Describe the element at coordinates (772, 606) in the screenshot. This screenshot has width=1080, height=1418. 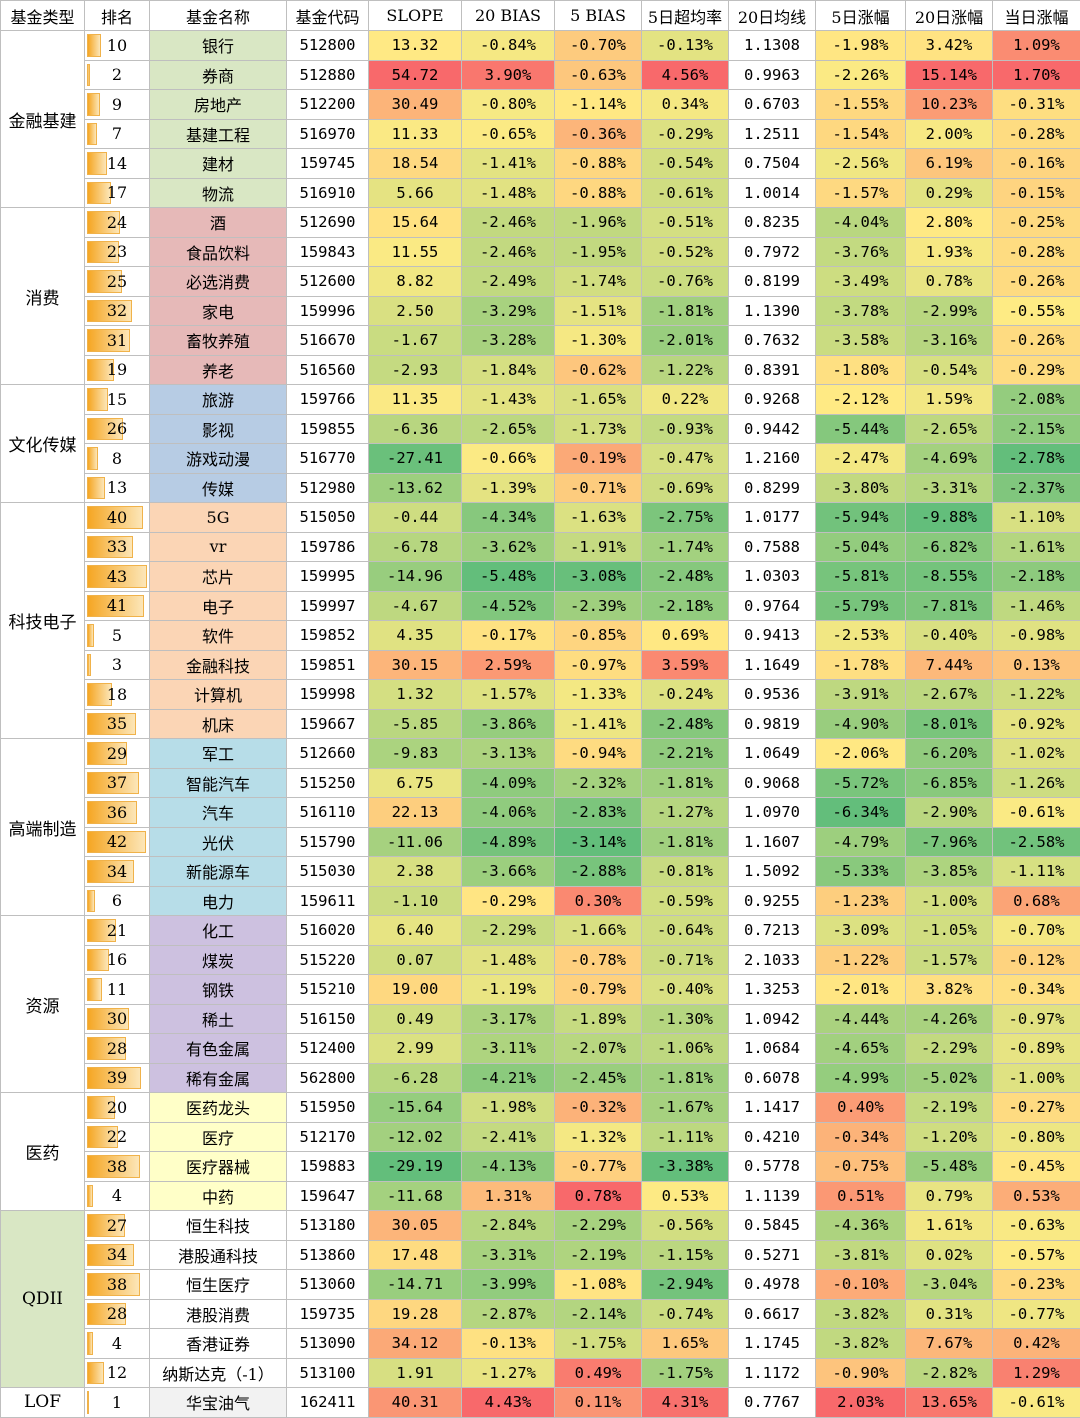
I see `ma20-cell: 0.9764` at that location.